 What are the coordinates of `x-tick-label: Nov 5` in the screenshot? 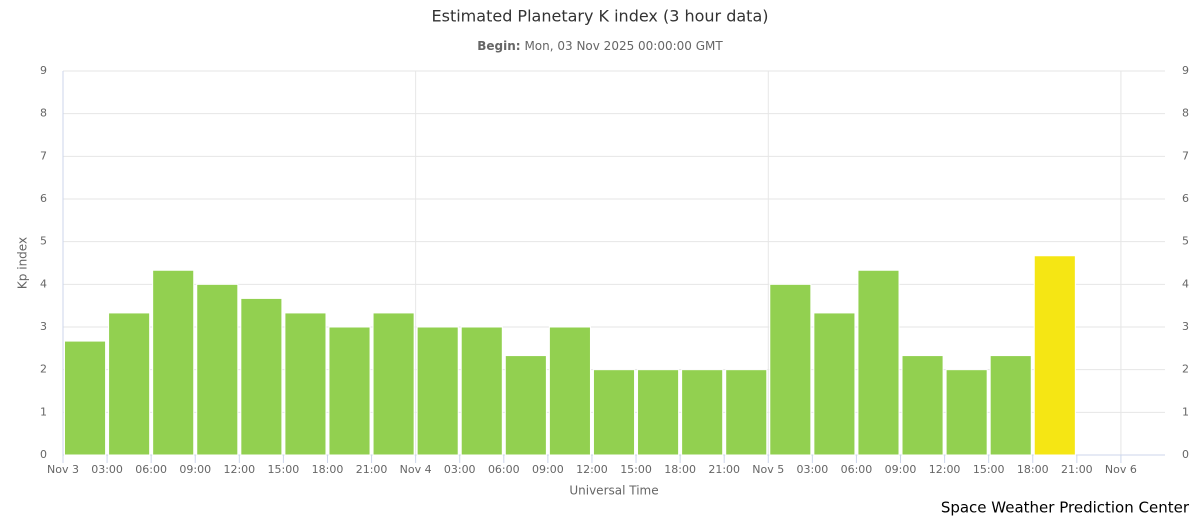 It's located at (768, 469).